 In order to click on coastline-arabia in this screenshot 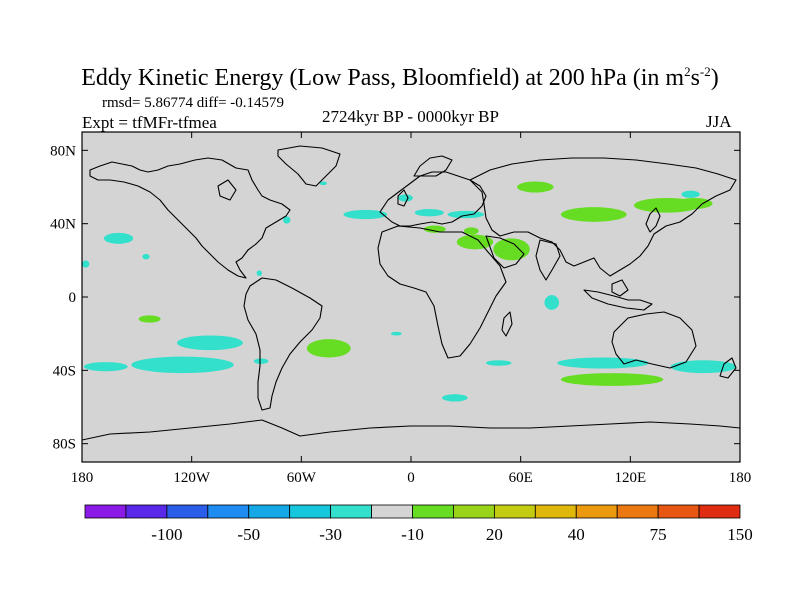, I will do `click(505, 252)`.